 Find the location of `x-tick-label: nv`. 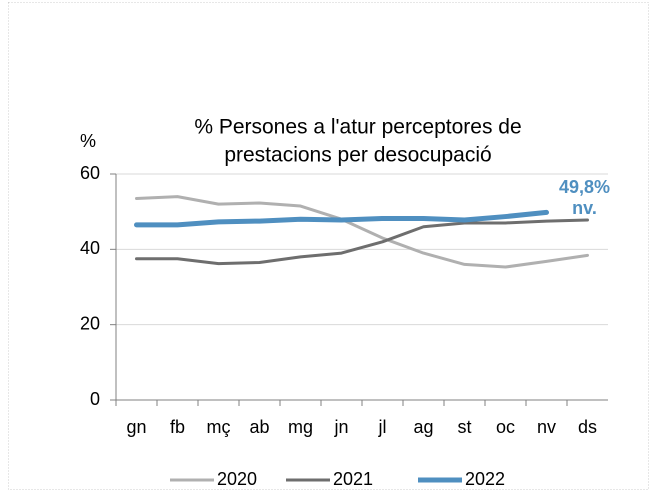

x-tick-label: nv is located at coordinates (546, 427).